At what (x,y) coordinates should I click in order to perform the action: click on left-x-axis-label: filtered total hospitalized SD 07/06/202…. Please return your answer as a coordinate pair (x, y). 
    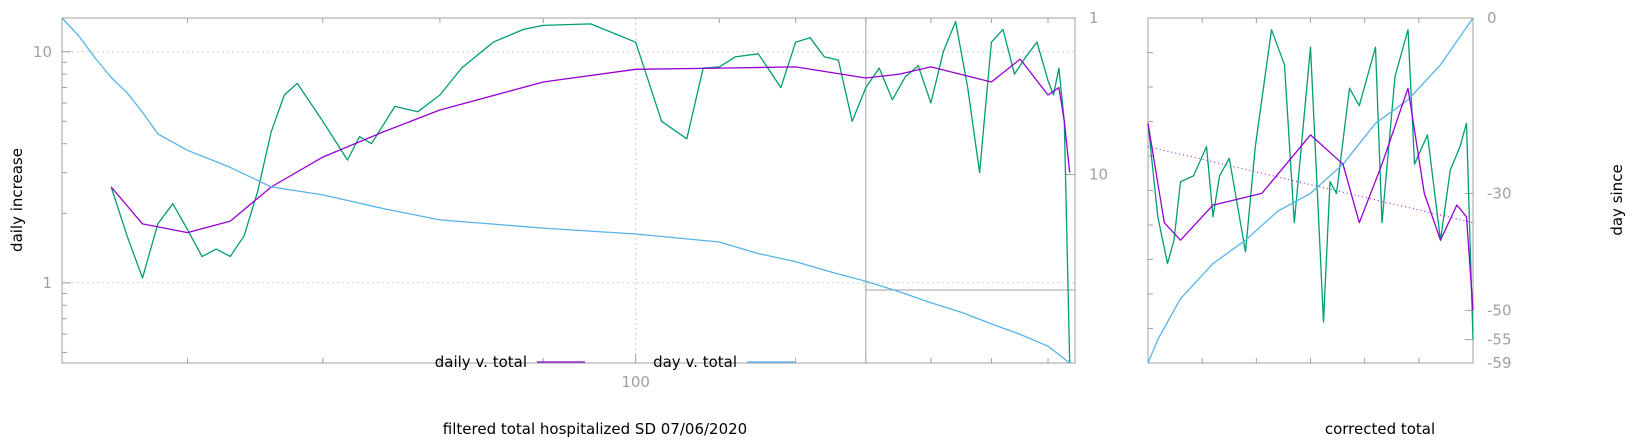
    Looking at the image, I should click on (595, 429).